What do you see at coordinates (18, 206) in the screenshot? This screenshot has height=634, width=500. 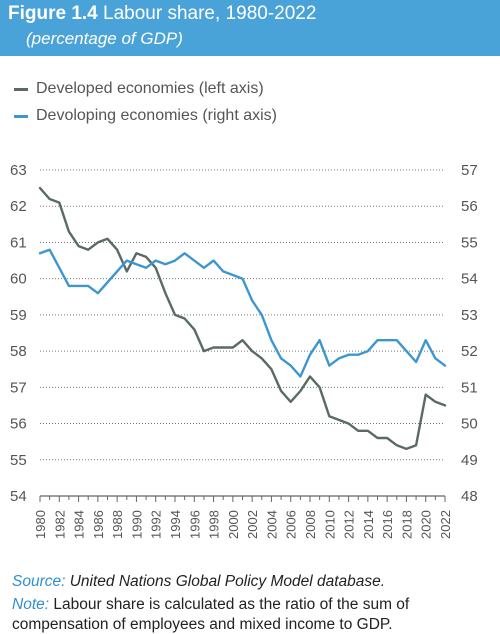 I see `y-left-tick-label: 62` at bounding box center [18, 206].